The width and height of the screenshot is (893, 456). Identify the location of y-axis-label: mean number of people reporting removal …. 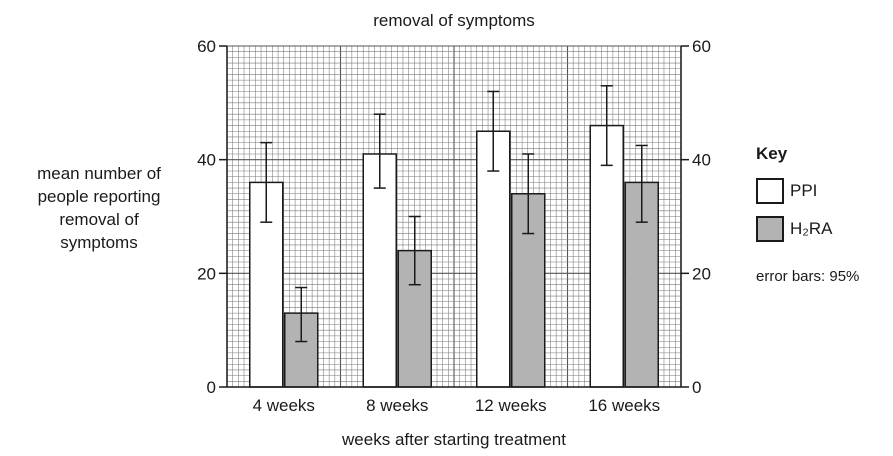
(99, 208).